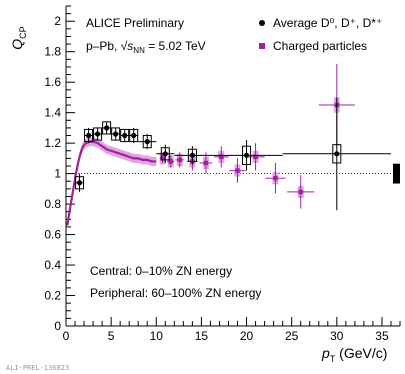 Image resolution: width=405 pixels, height=374 pixels. I want to click on y-tick-label: 0, so click(57, 326).